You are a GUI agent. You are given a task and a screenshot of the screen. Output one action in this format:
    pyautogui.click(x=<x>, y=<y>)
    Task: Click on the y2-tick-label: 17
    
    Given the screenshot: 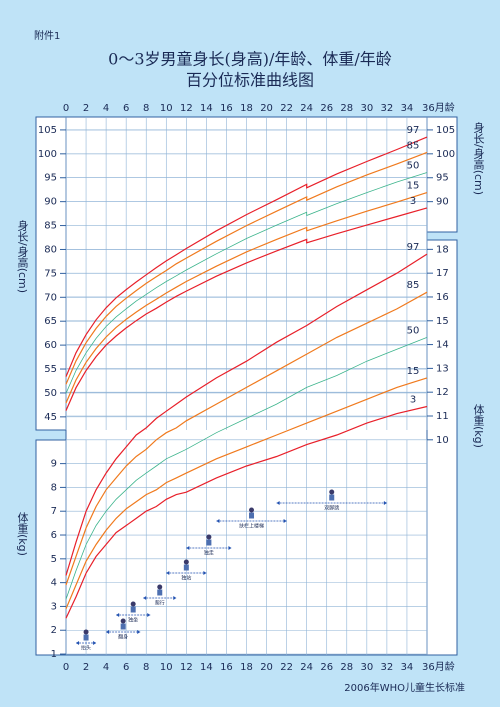 What is the action you would take?
    pyautogui.click(x=442, y=273)
    